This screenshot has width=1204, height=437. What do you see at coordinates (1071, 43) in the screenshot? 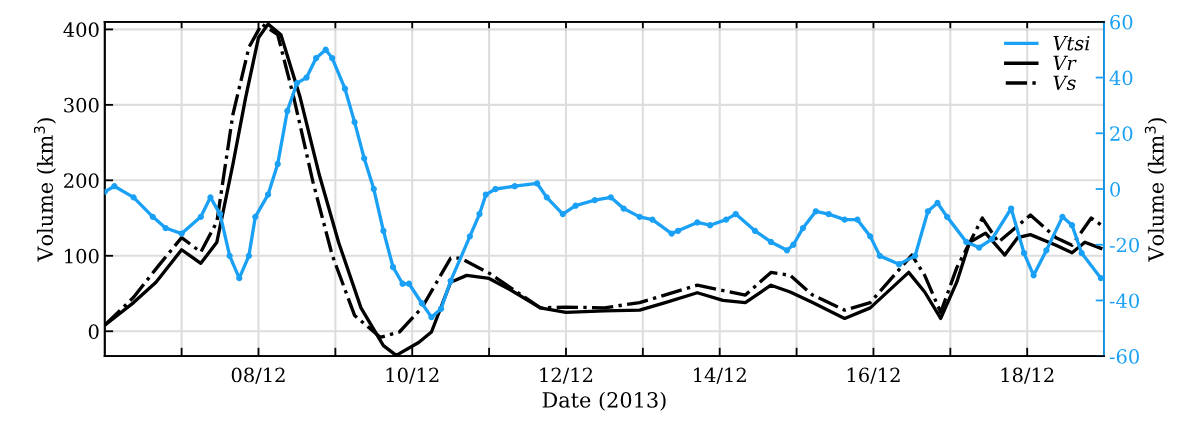
I see `legend-label: Vtsi` at bounding box center [1071, 43].